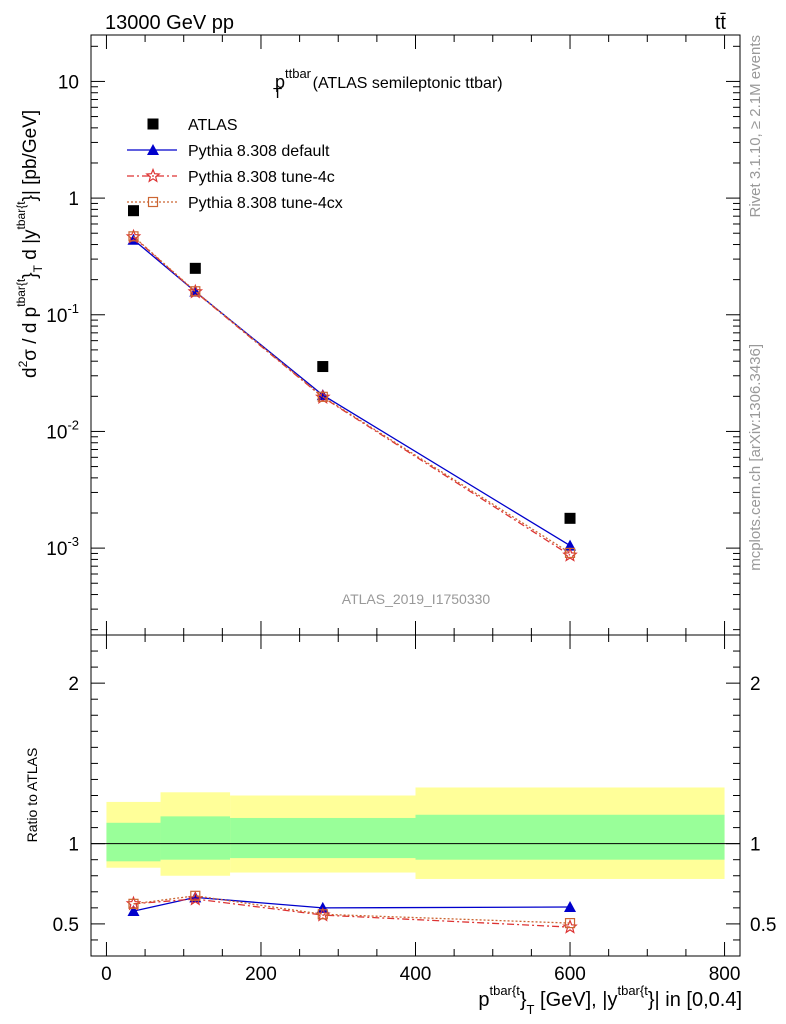 The width and height of the screenshot is (786, 1024). Describe the element at coordinates (62, 430) in the screenshot. I see `main-y-tick-label: 10⁻²` at that location.